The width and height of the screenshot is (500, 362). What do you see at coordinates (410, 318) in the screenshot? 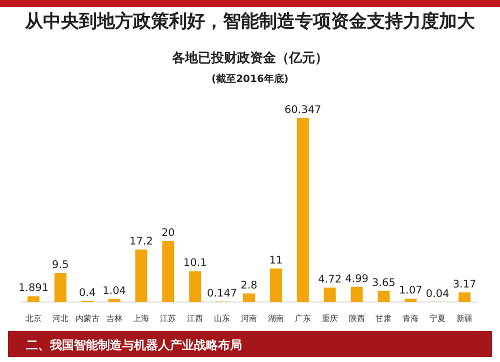
I see `x-tick-label: 青海` at bounding box center [410, 318].